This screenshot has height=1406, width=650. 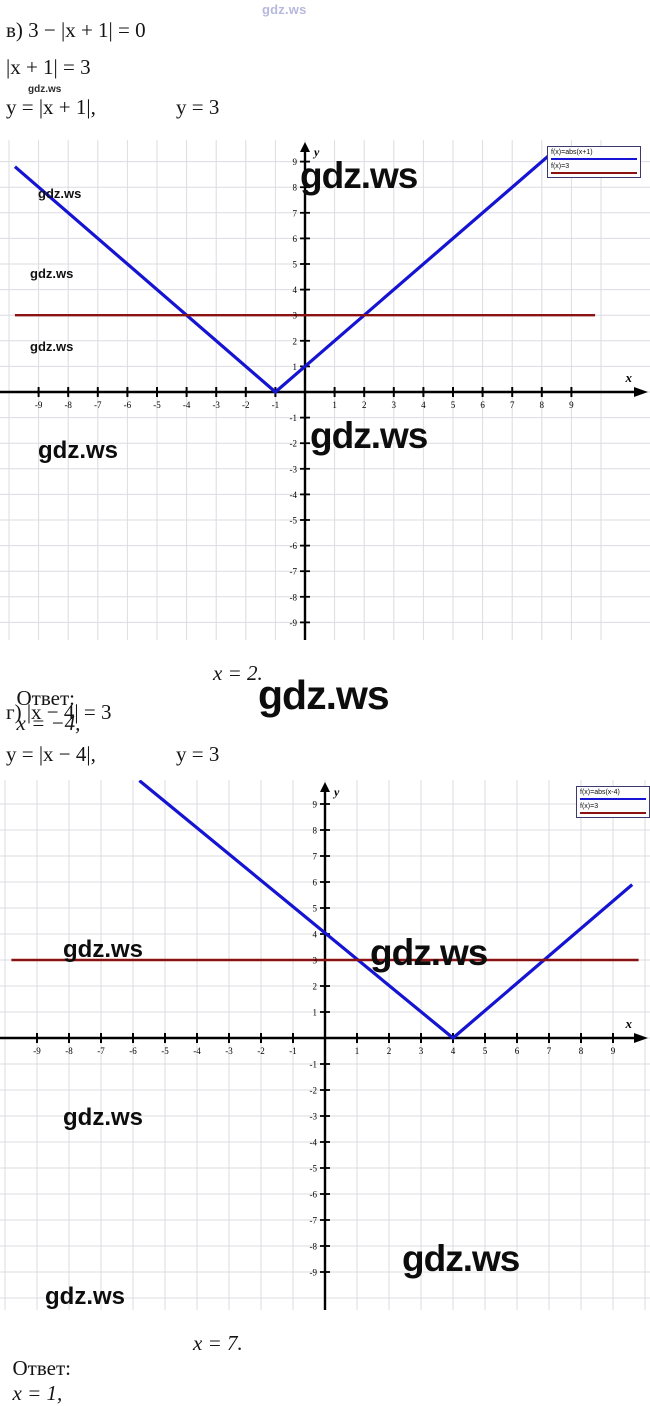 I want to click on watermark-g2-a: gdz.ws, so click(x=103, y=949).